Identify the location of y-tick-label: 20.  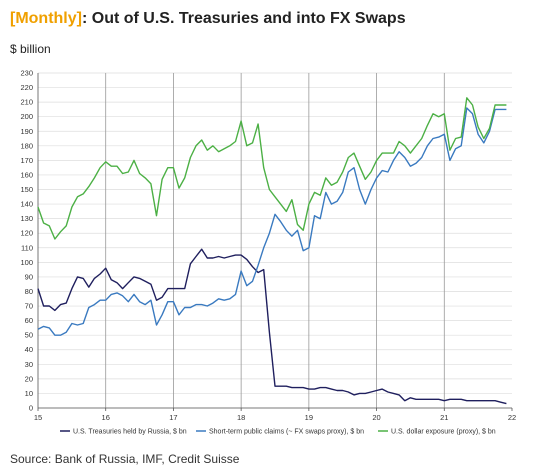
(29, 378).